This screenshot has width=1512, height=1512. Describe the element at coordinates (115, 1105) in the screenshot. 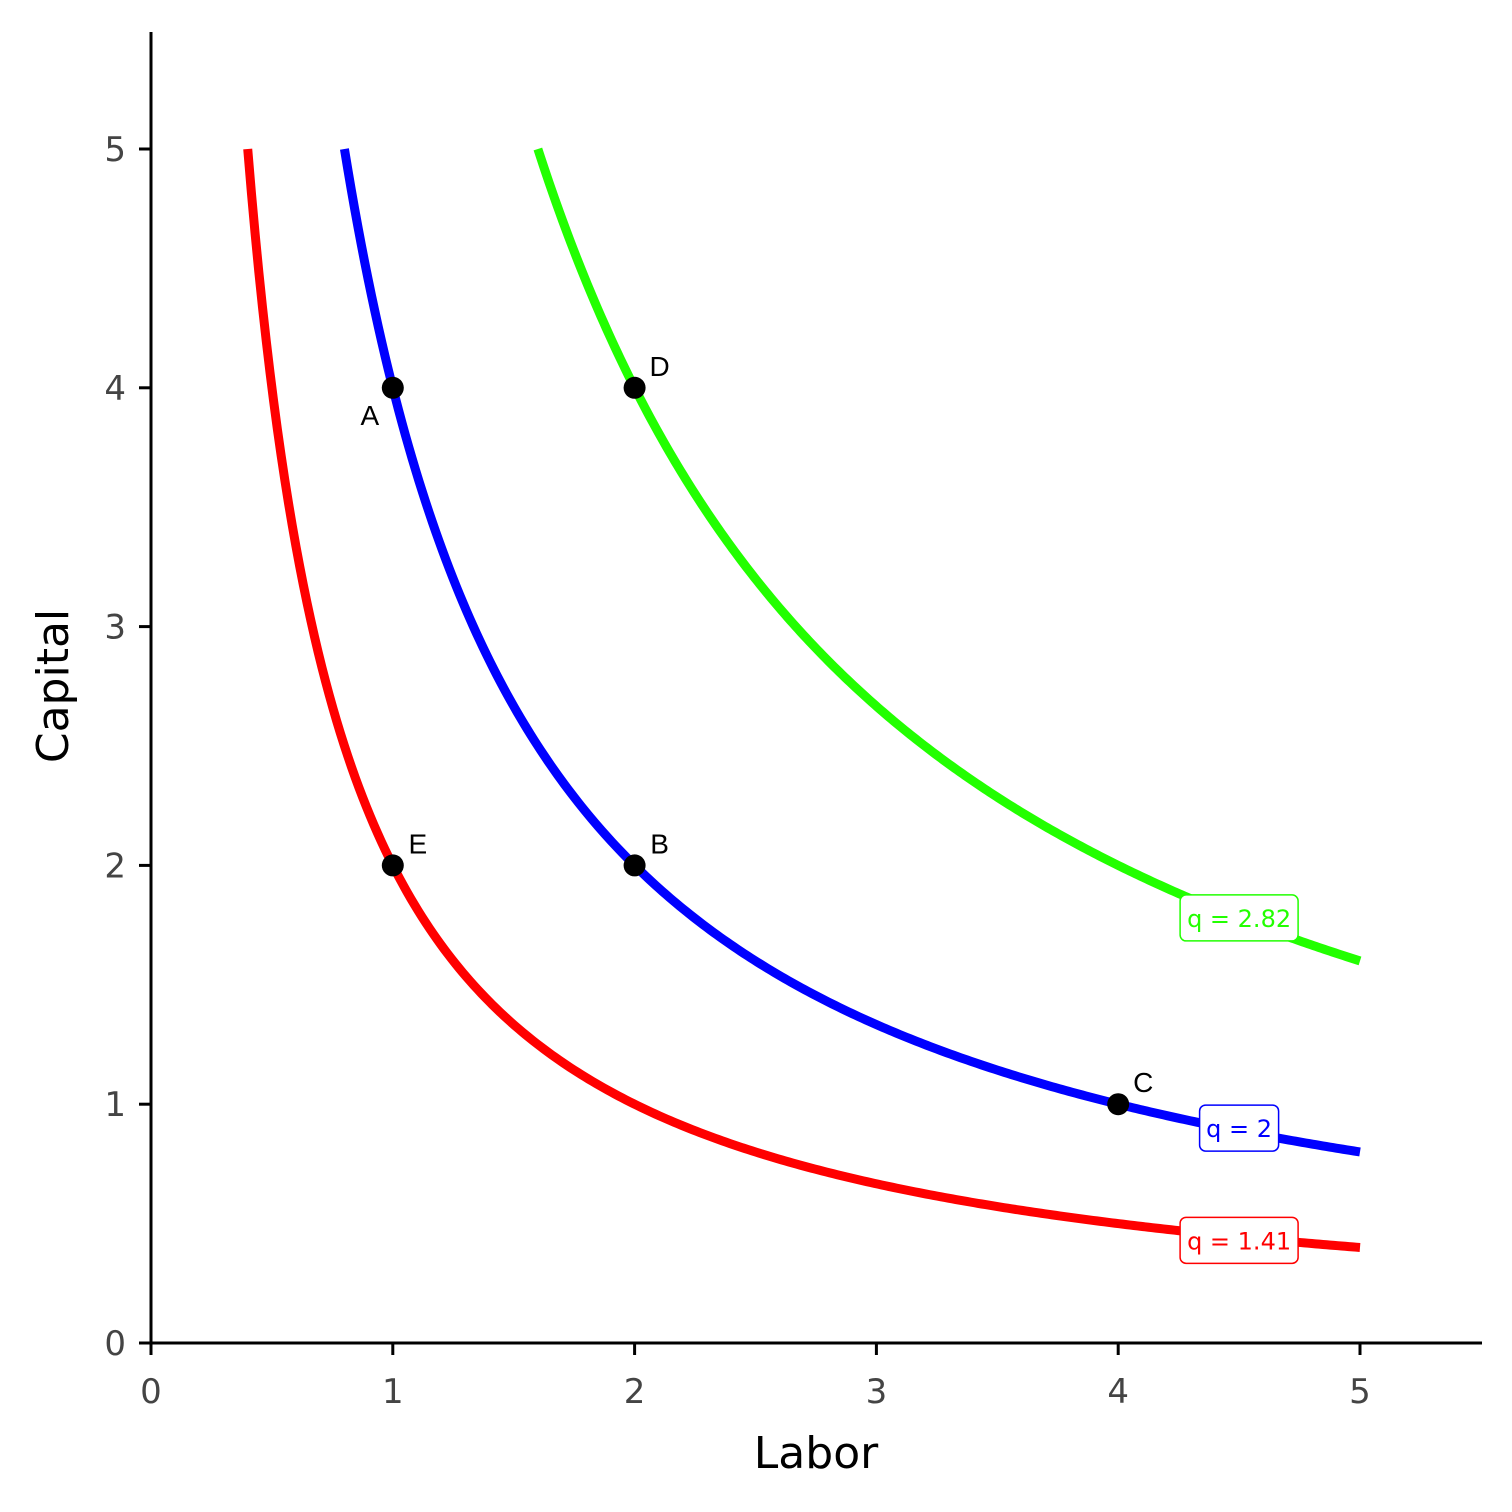

I see `y-tick-label: 1` at that location.